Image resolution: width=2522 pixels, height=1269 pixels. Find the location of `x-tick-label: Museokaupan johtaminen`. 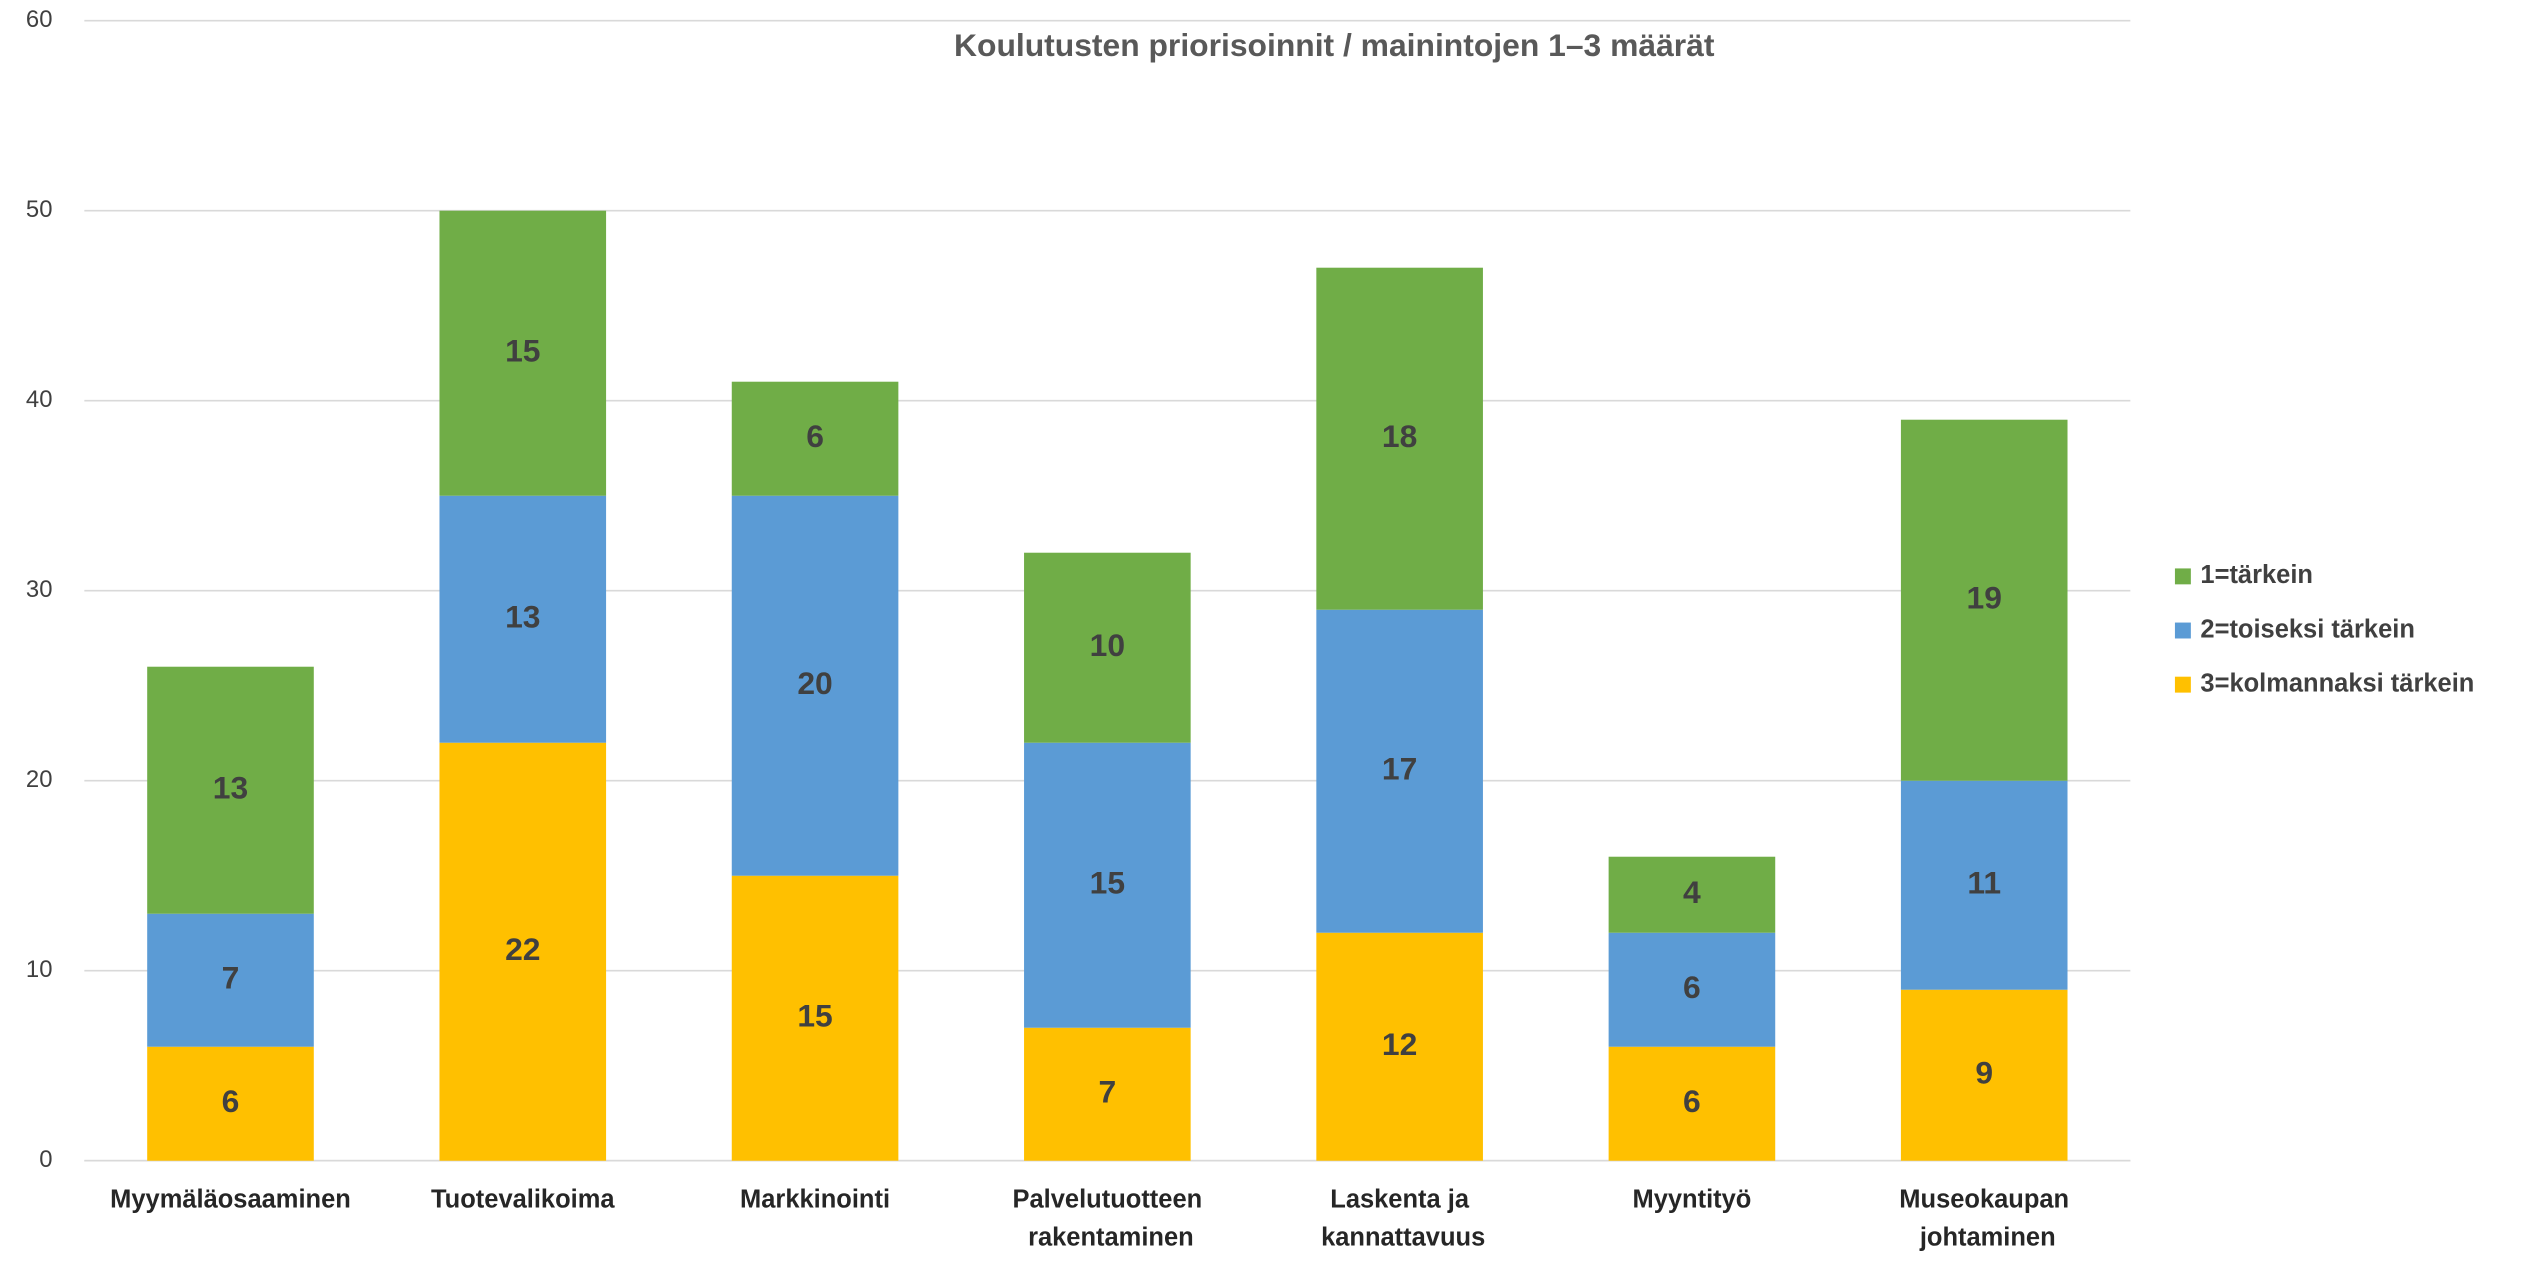

x-tick-label: Museokaupan johtaminen is located at coordinates (1984, 1218).